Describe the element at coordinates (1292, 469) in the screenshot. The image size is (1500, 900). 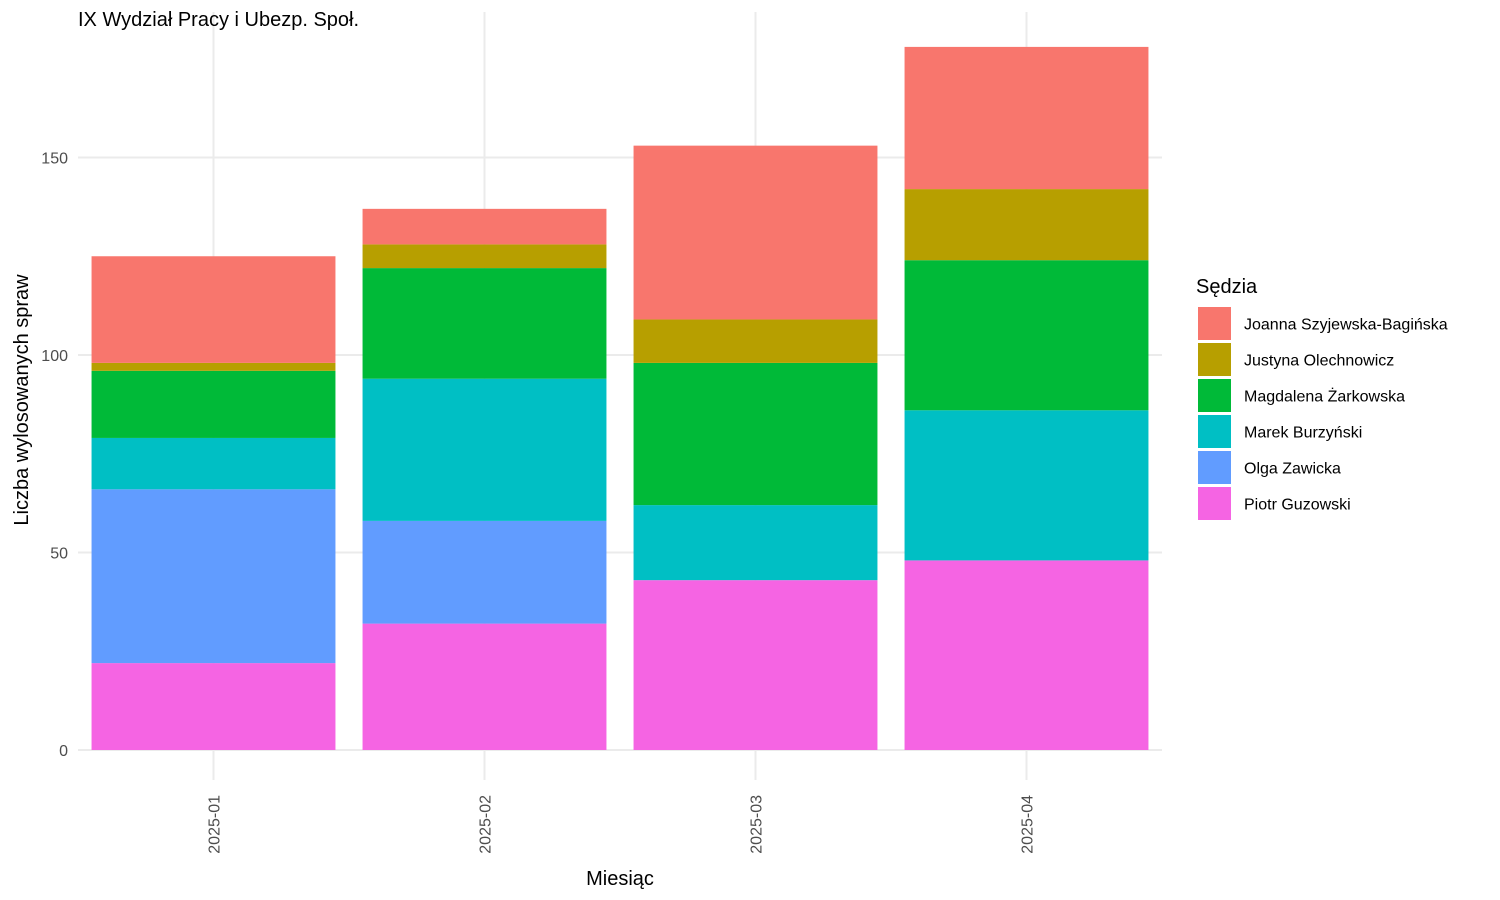
I see `legend-label: Olga Zawicka` at that location.